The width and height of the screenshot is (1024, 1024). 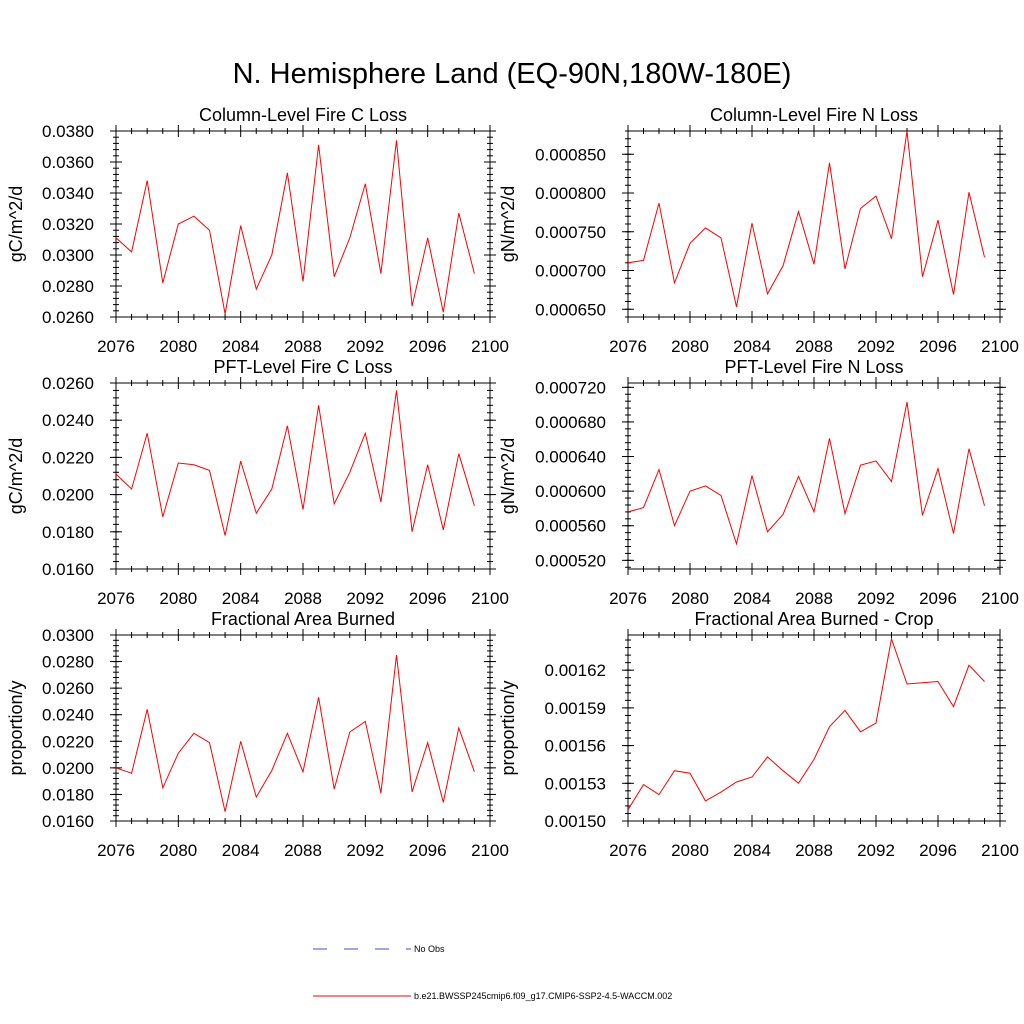 I want to click on y-tick-label: 0.00150, so click(x=575, y=821).